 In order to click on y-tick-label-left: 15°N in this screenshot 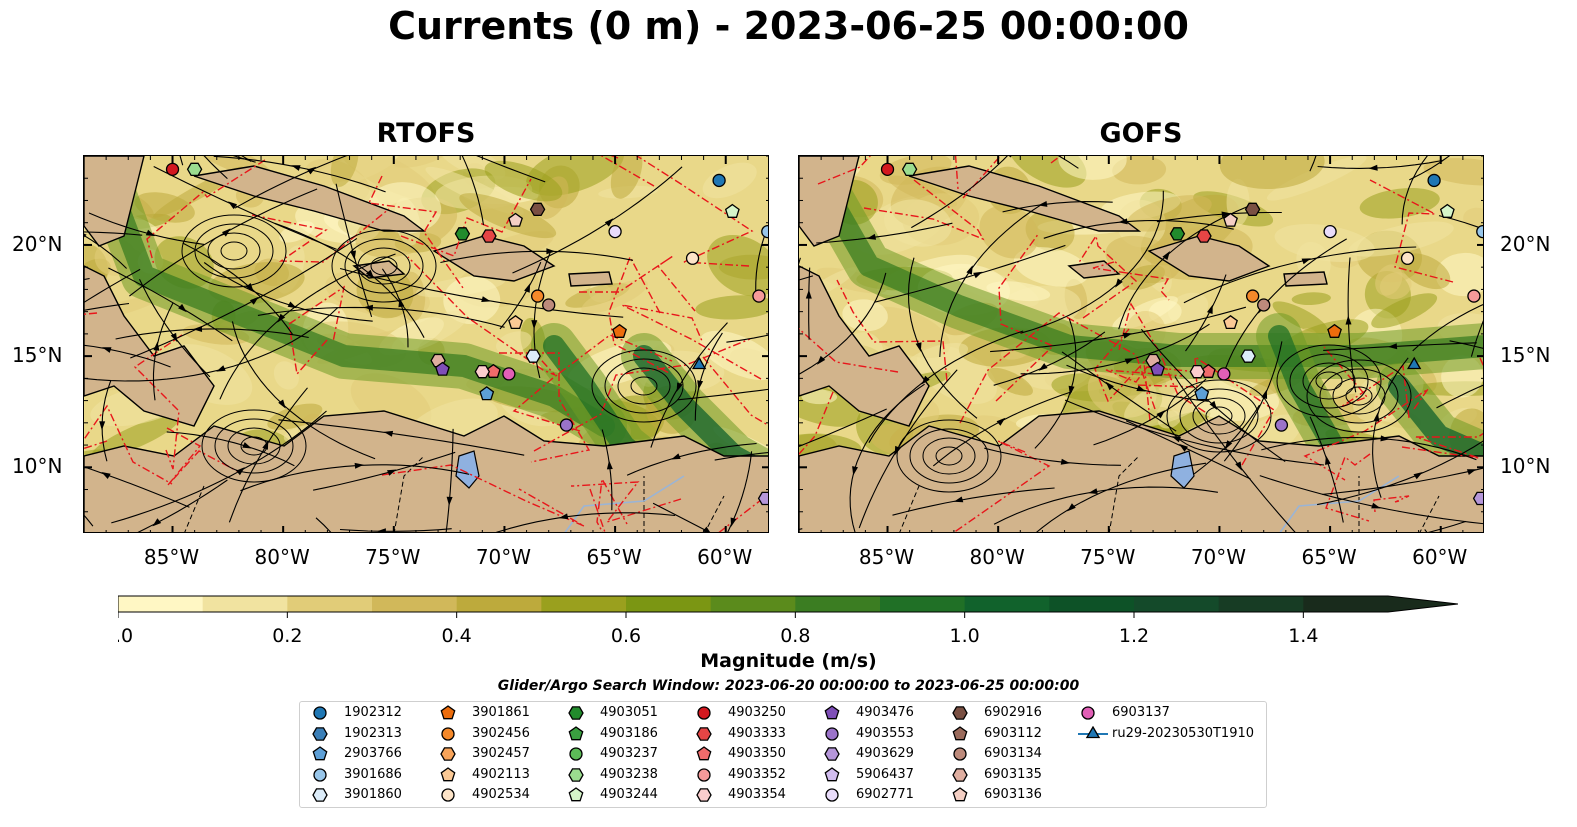, I will do `click(37, 355)`.